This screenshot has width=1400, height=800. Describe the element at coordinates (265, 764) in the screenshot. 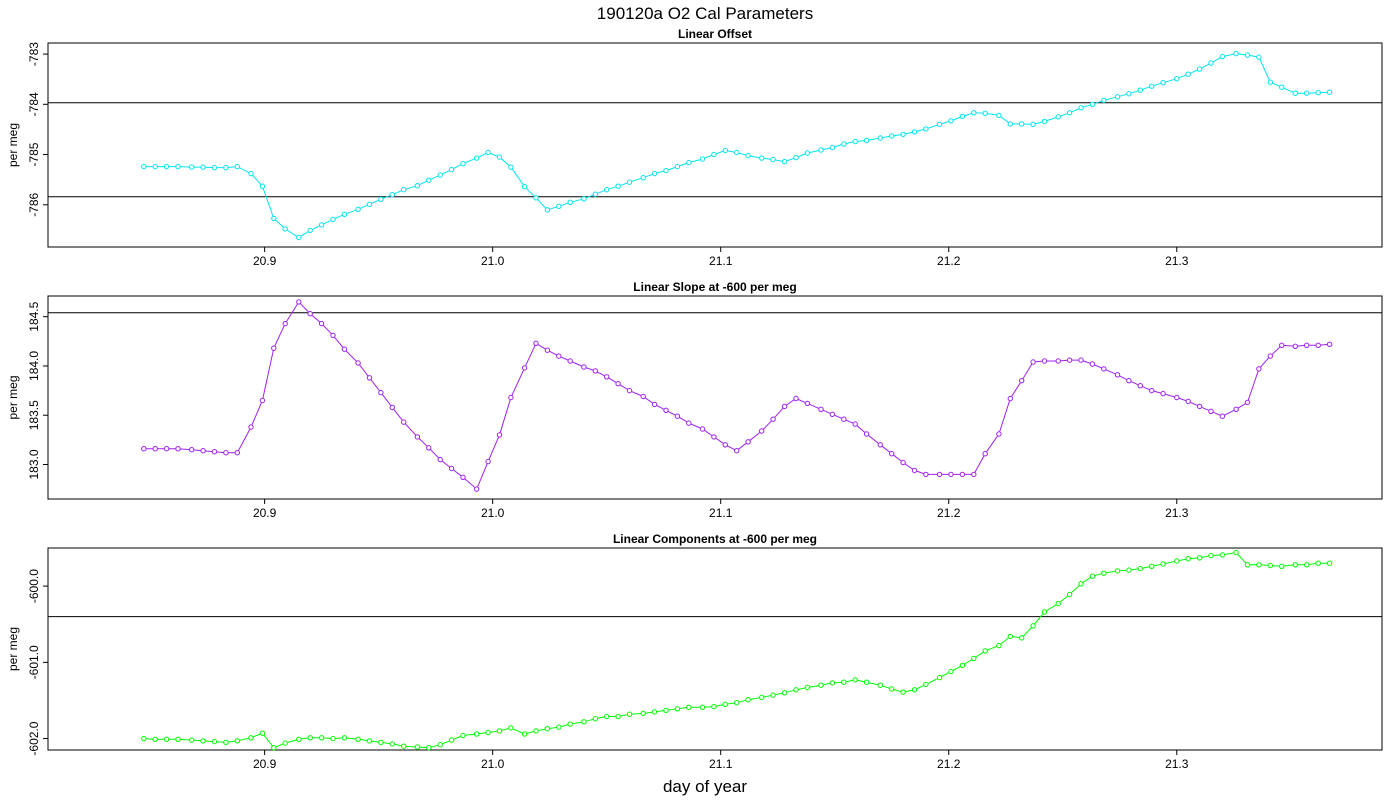

I see `x-tick-label: 20.9` at that location.